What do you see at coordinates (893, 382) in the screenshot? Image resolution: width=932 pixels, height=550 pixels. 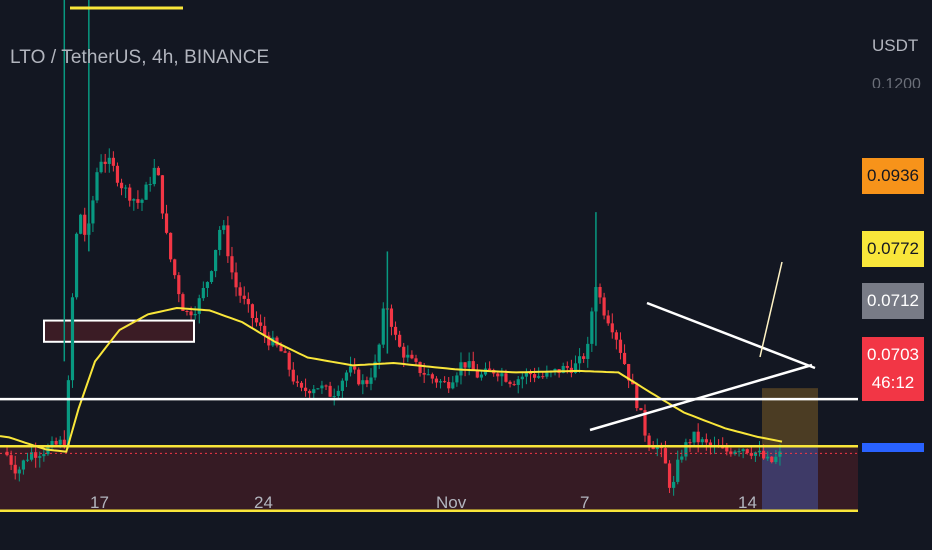 I see `bar-countdown: 46:12` at bounding box center [893, 382].